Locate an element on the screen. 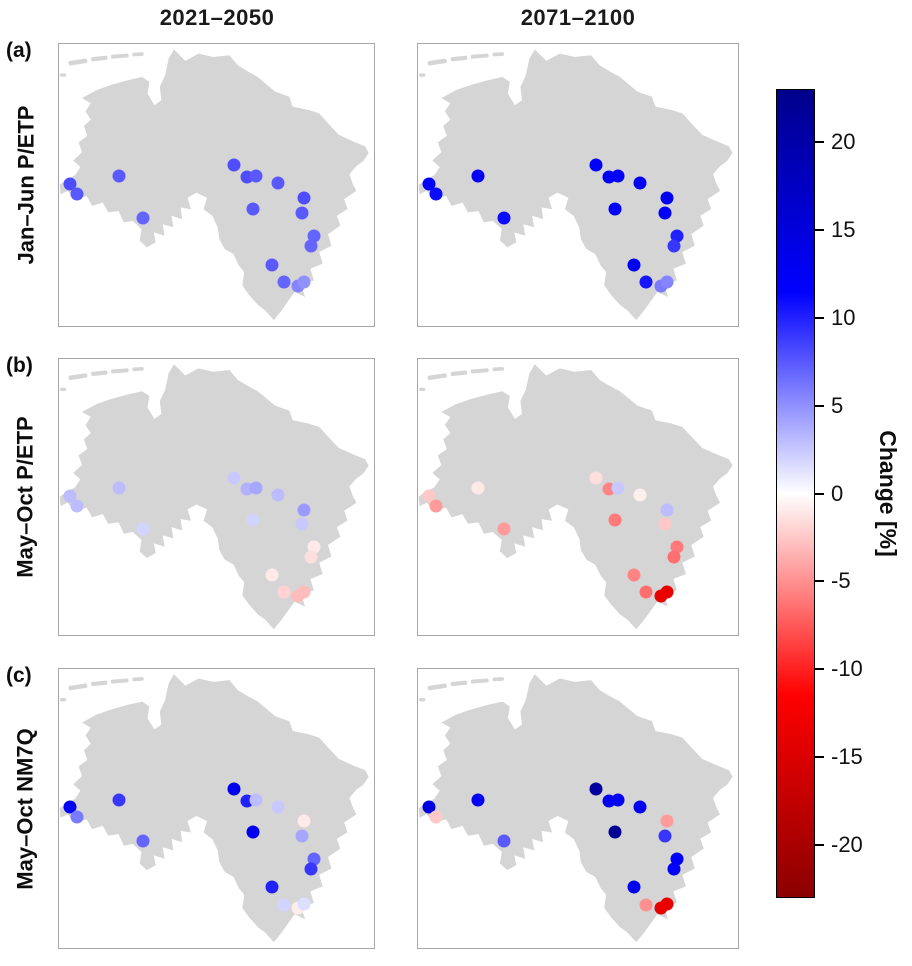  row-label-wrap-c: May–Oct NM7Q is located at coordinates (26, 808).